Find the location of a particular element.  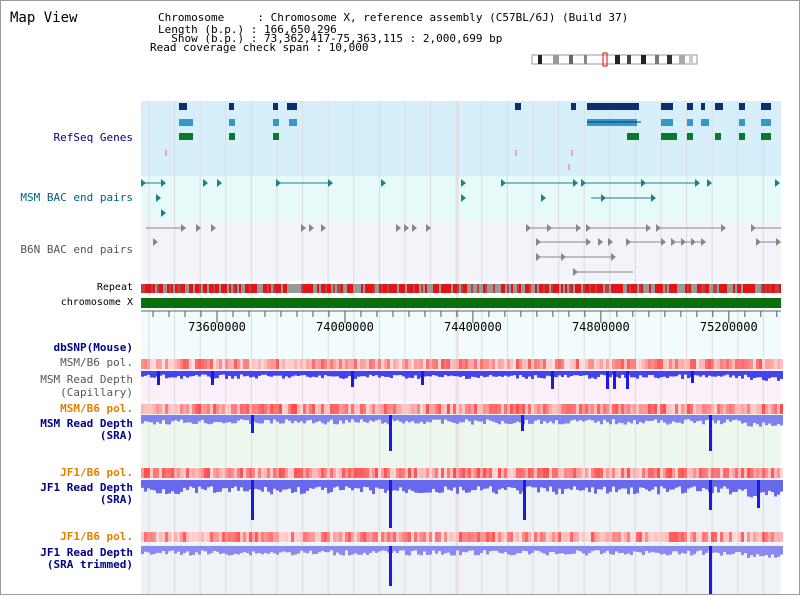

axis-tick-label: 74000000 is located at coordinates (345, 327).